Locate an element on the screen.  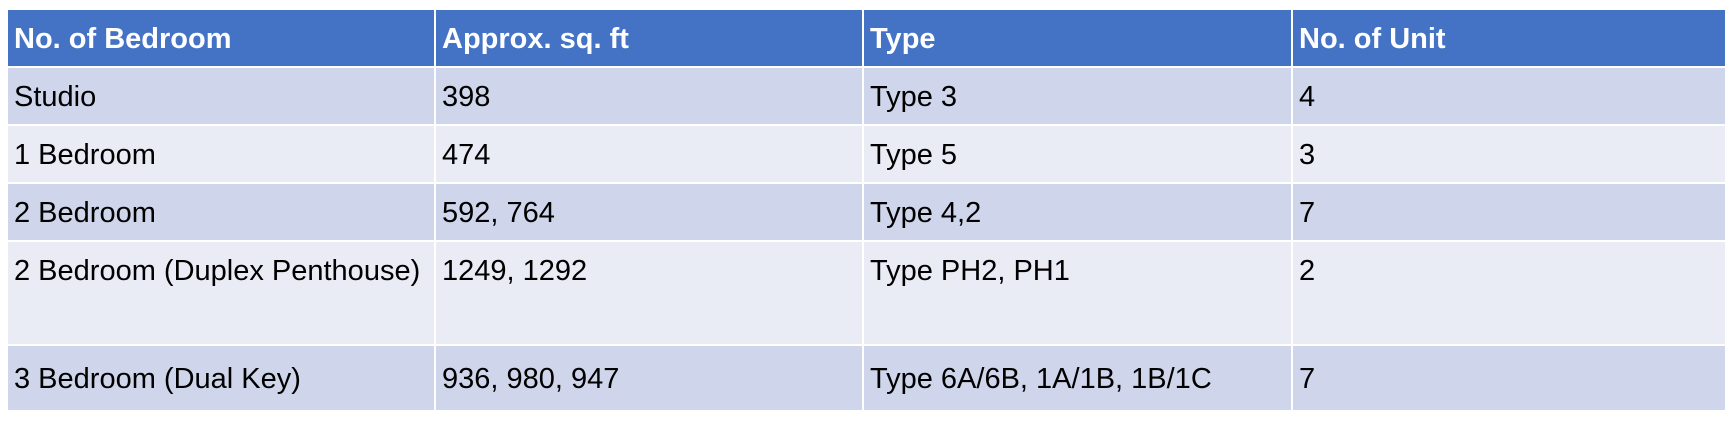
table-row: 1 Bedroom 474 Type 5 3 is located at coordinates (866, 154).